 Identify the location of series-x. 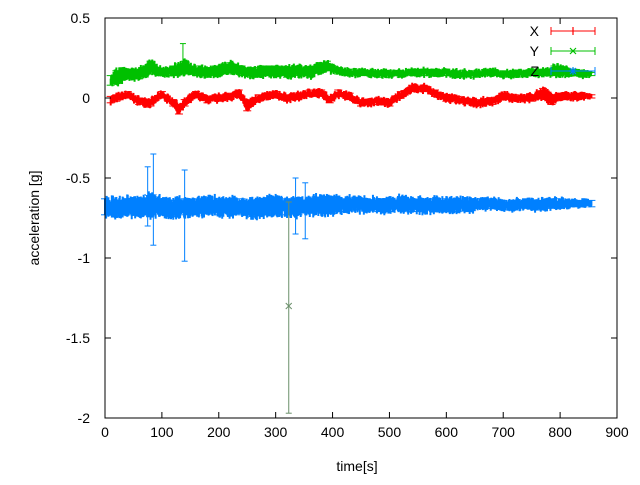
(351, 98).